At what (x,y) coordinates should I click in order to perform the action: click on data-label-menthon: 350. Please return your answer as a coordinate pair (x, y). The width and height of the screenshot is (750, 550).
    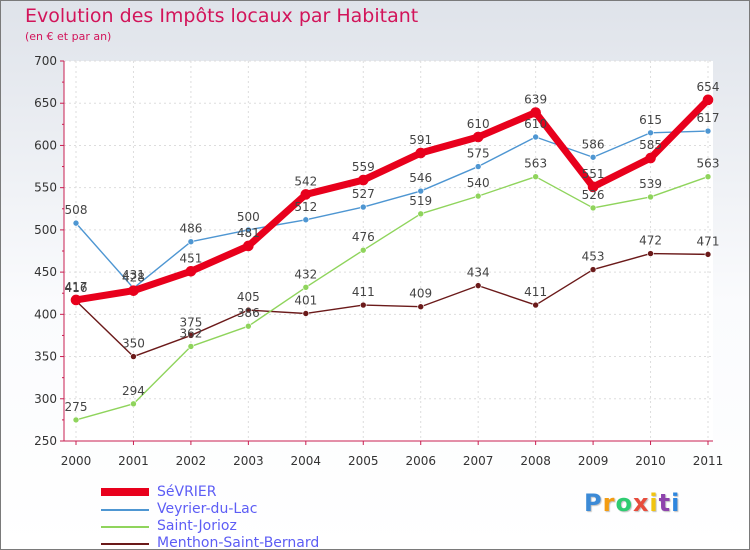
    Looking at the image, I should click on (133, 344).